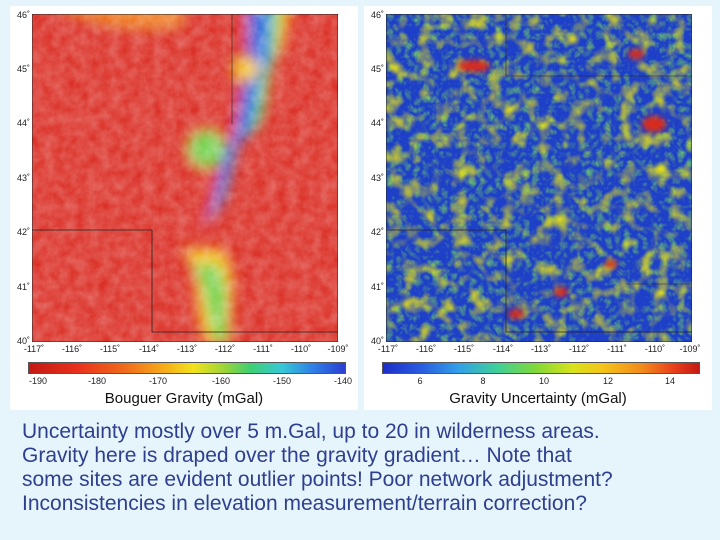  Describe the element at coordinates (483, 381) in the screenshot. I see `colorbar-tick: 8` at that location.